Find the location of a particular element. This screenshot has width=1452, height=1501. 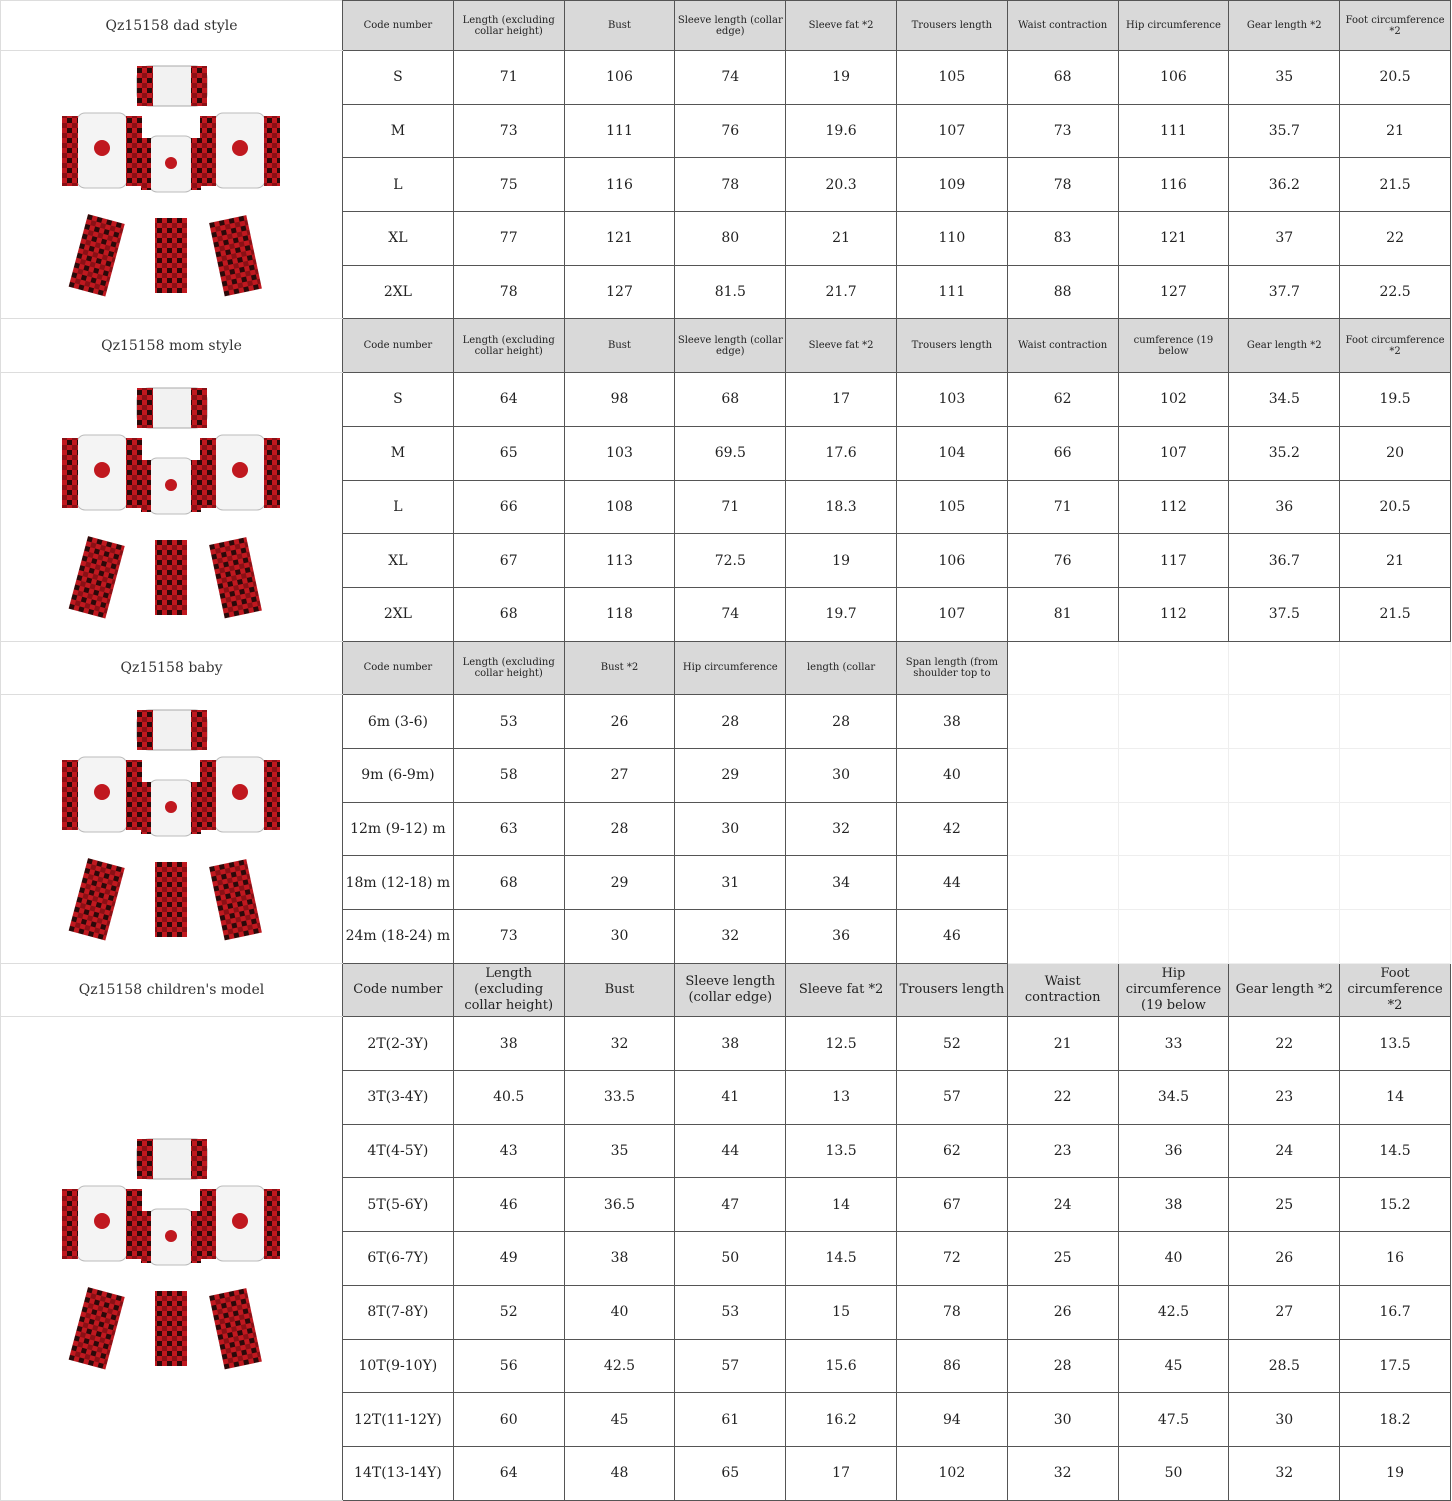

column-header: cumference (19 below is located at coordinates (1173, 346).